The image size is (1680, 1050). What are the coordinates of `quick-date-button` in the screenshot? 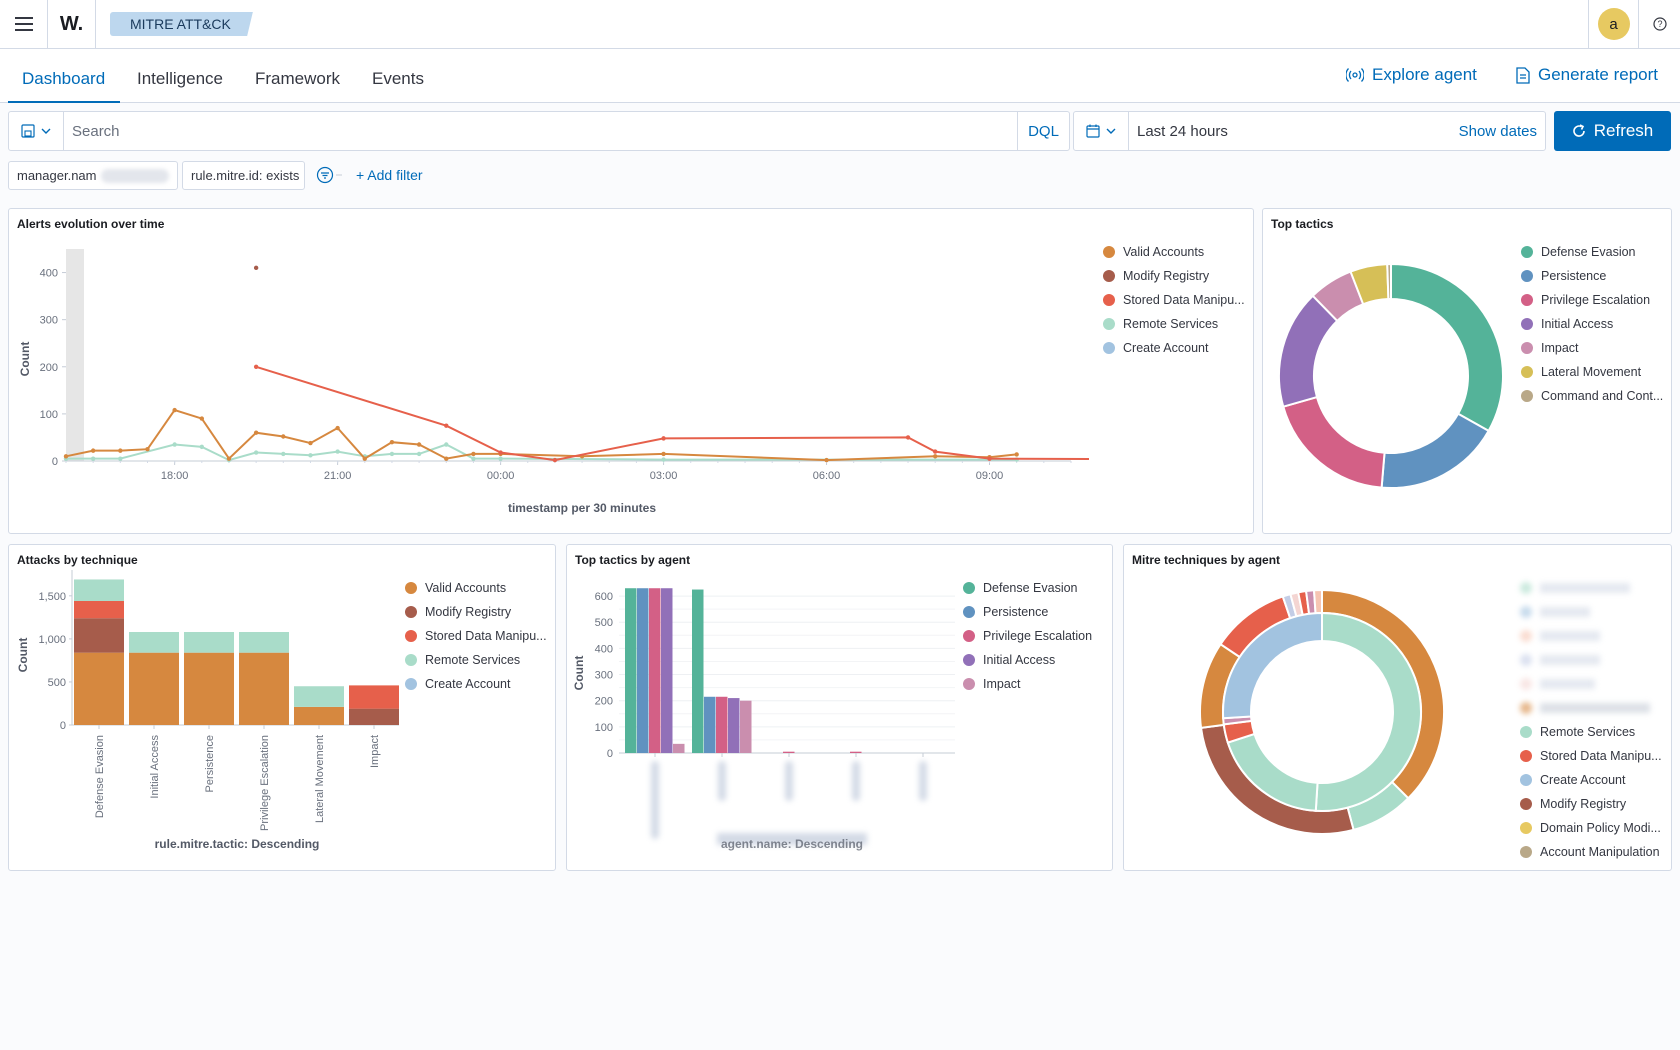 It's located at (1101, 131).